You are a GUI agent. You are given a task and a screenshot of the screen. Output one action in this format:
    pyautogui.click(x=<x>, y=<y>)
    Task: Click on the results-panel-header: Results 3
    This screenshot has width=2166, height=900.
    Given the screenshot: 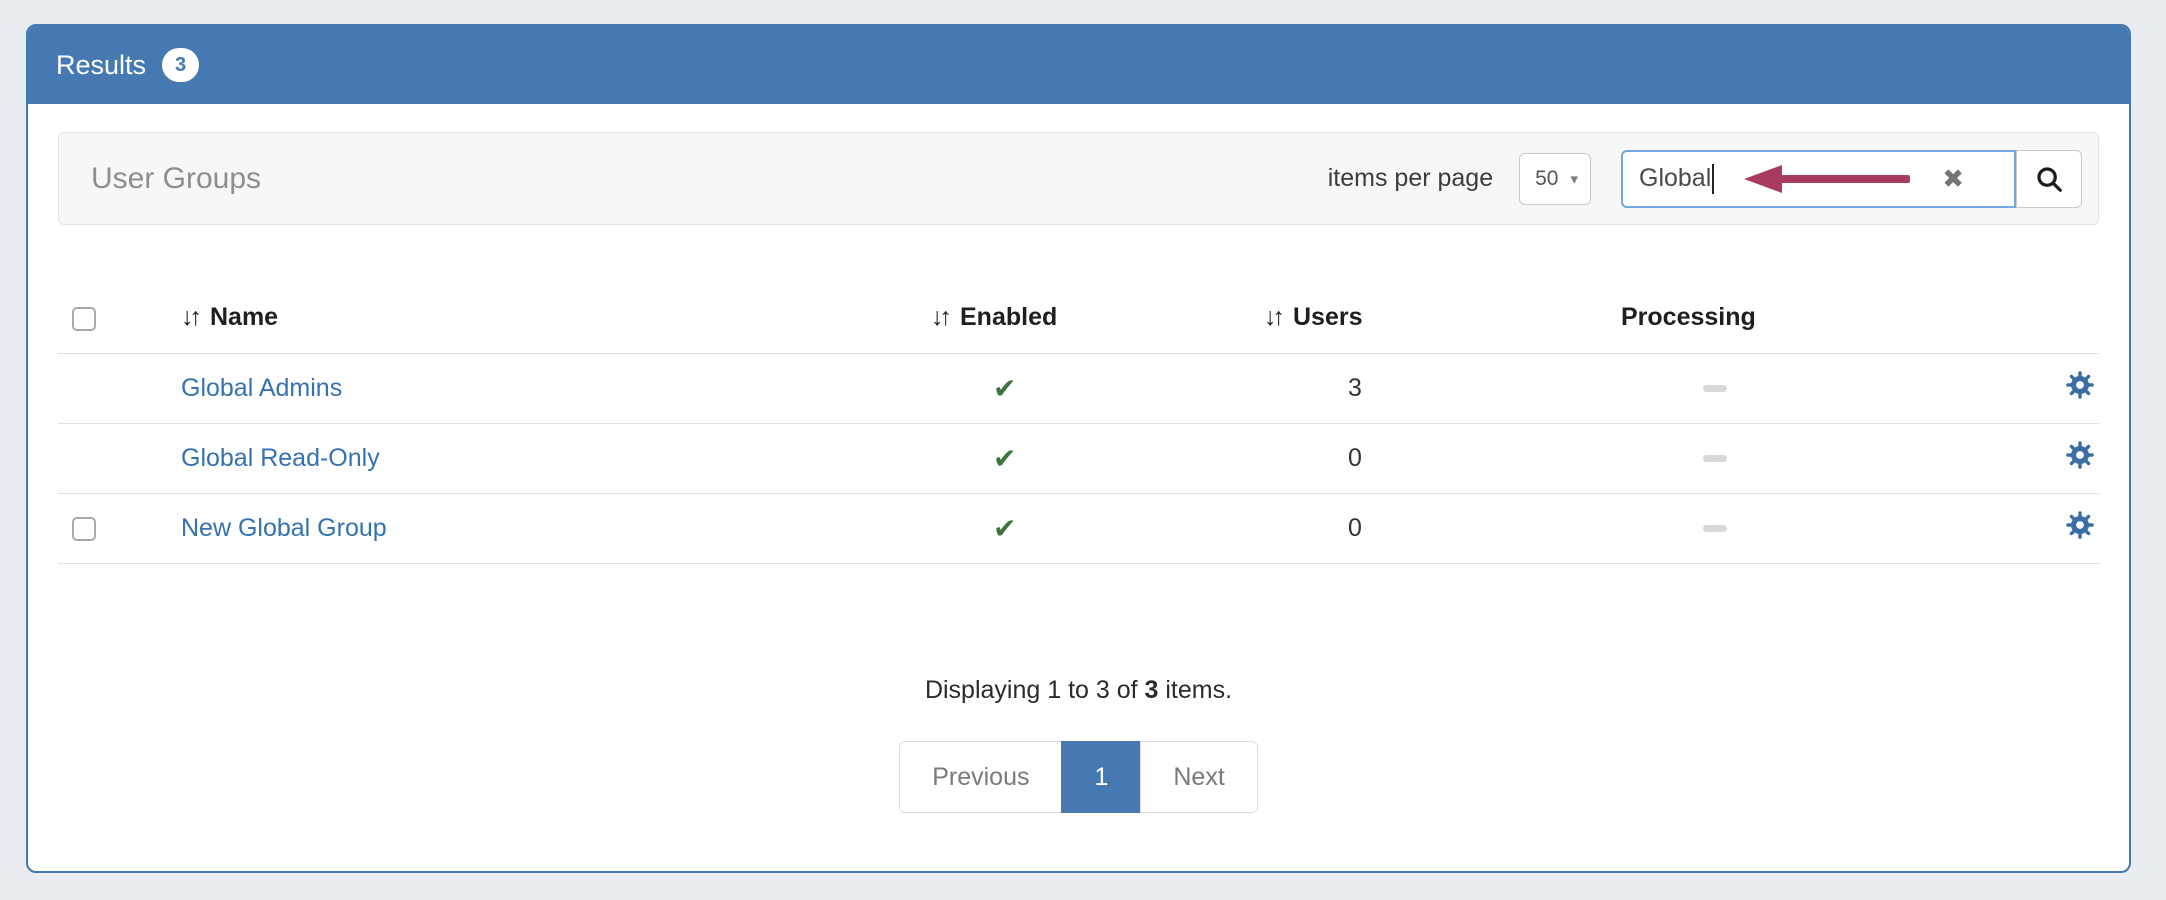 What is the action you would take?
    pyautogui.click(x=1078, y=65)
    